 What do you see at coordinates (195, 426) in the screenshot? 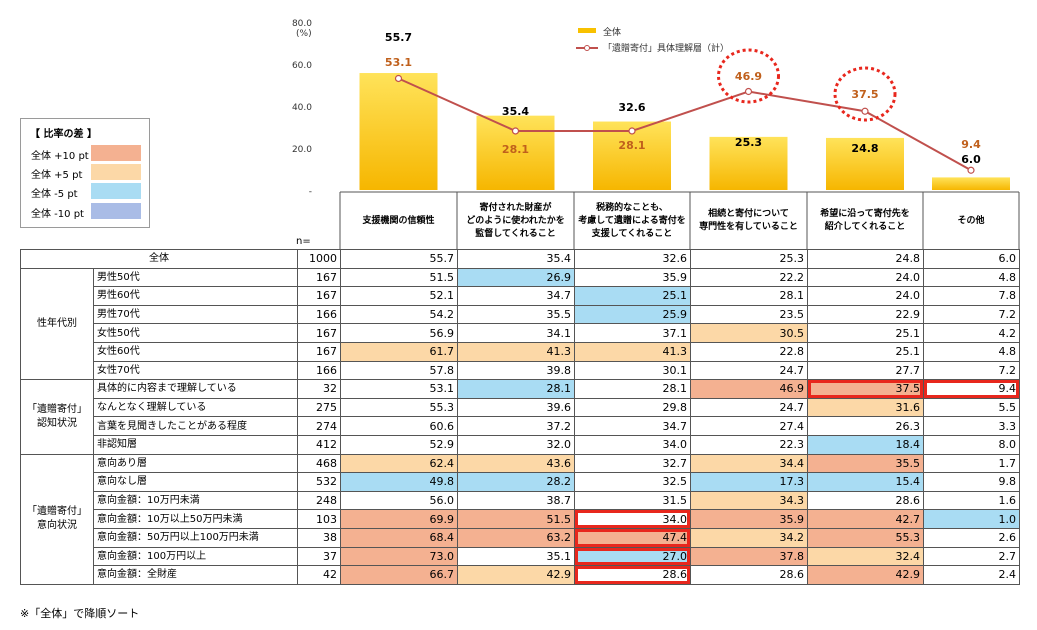
I see `row-label: 言葉を見聞きしたことがある程度` at bounding box center [195, 426].